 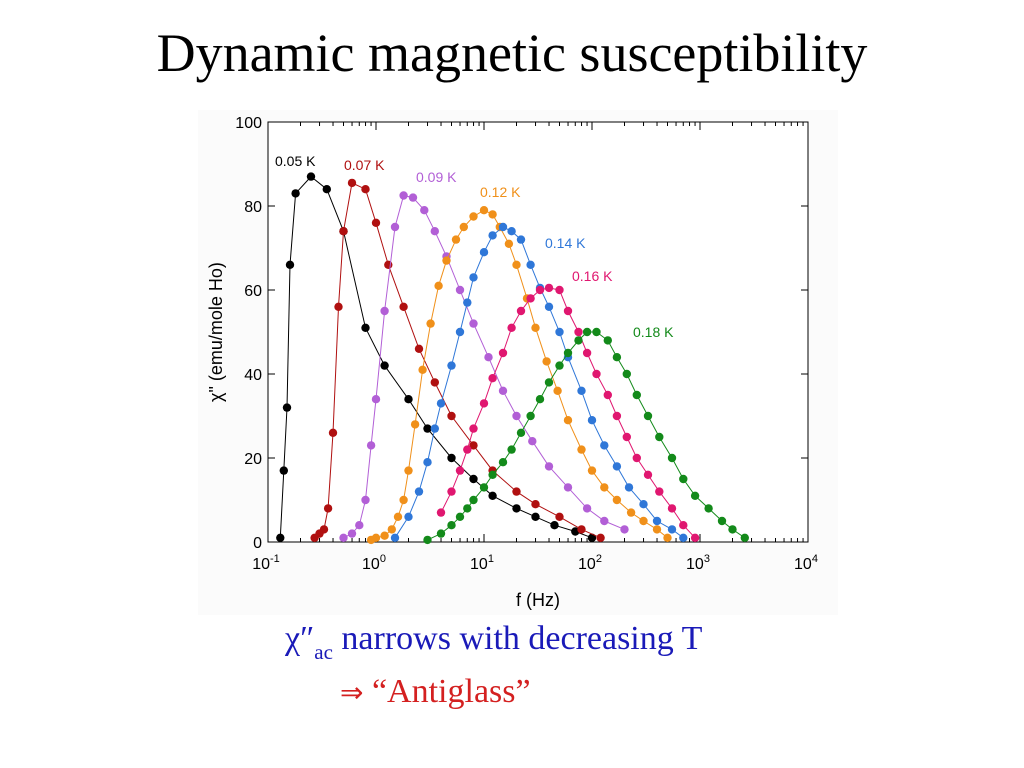 I want to click on caption-line-2: ⇒ “Antiglass”, so click(x=435, y=692).